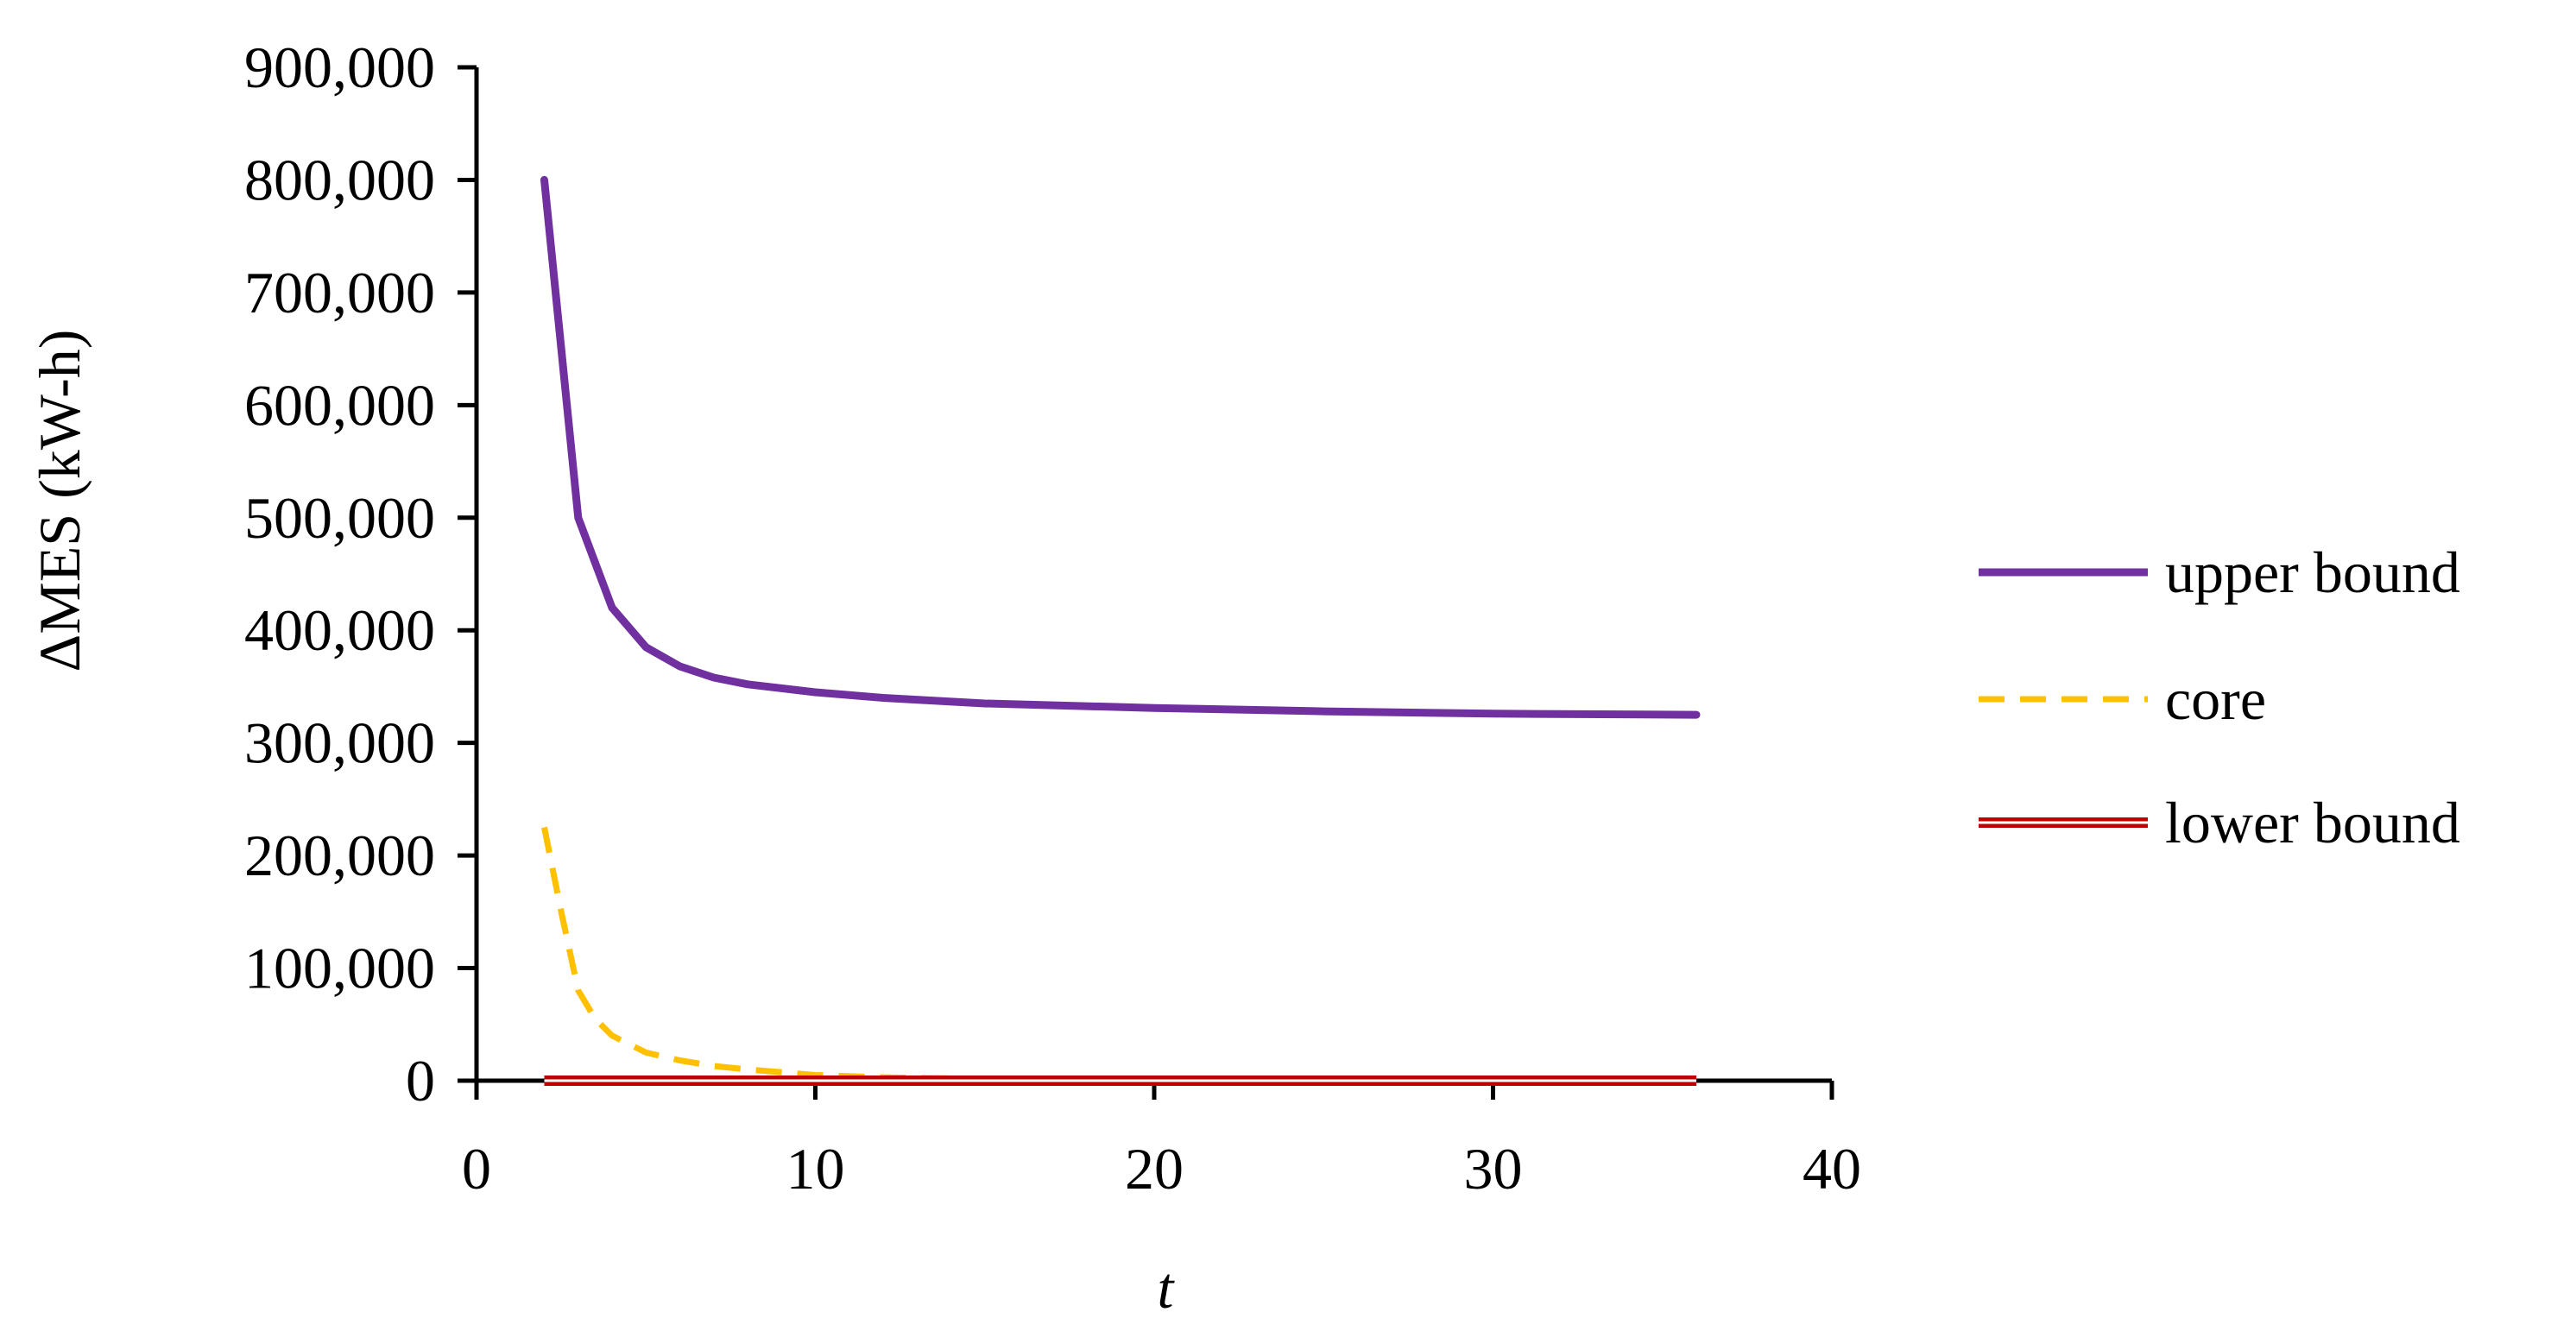 The image size is (2576, 1331). Describe the element at coordinates (1493, 1169) in the screenshot. I see `x-tick-label: 30` at that location.